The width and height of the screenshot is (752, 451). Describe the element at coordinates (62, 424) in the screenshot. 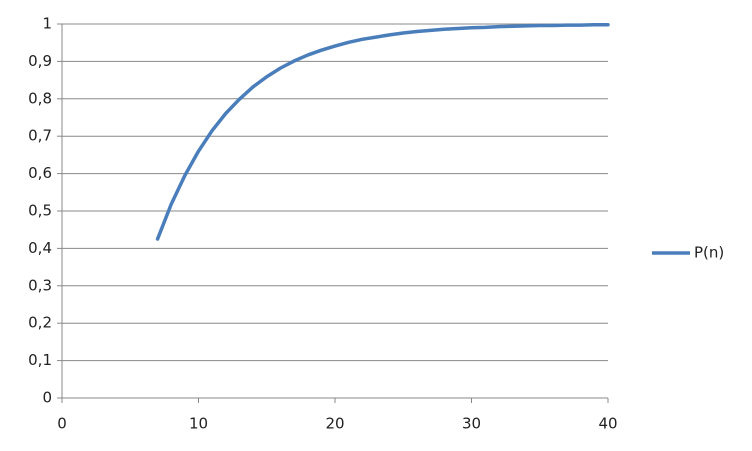

I see `x-tick-label: 0` at that location.